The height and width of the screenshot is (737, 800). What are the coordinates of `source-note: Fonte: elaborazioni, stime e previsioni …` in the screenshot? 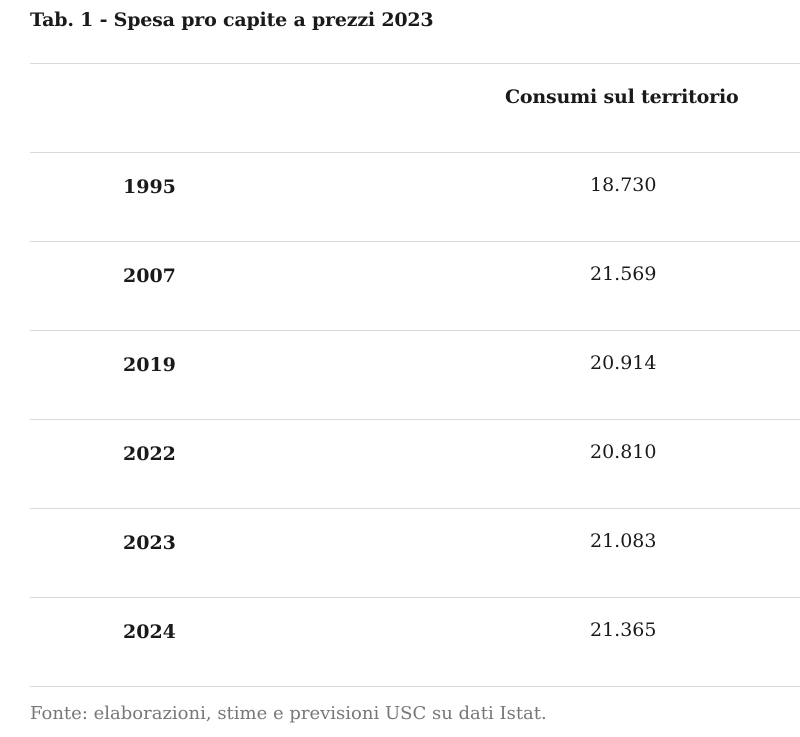 It's located at (288, 713).